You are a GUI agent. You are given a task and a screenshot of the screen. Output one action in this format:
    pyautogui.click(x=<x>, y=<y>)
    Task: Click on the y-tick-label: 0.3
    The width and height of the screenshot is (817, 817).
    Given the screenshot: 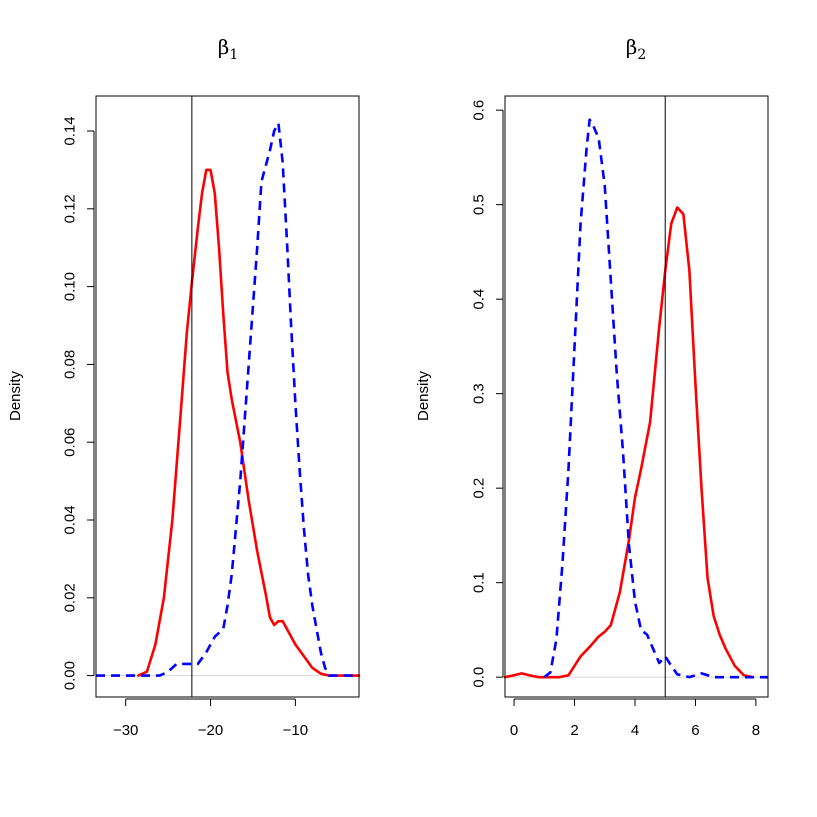 What is the action you would take?
    pyautogui.click(x=479, y=393)
    